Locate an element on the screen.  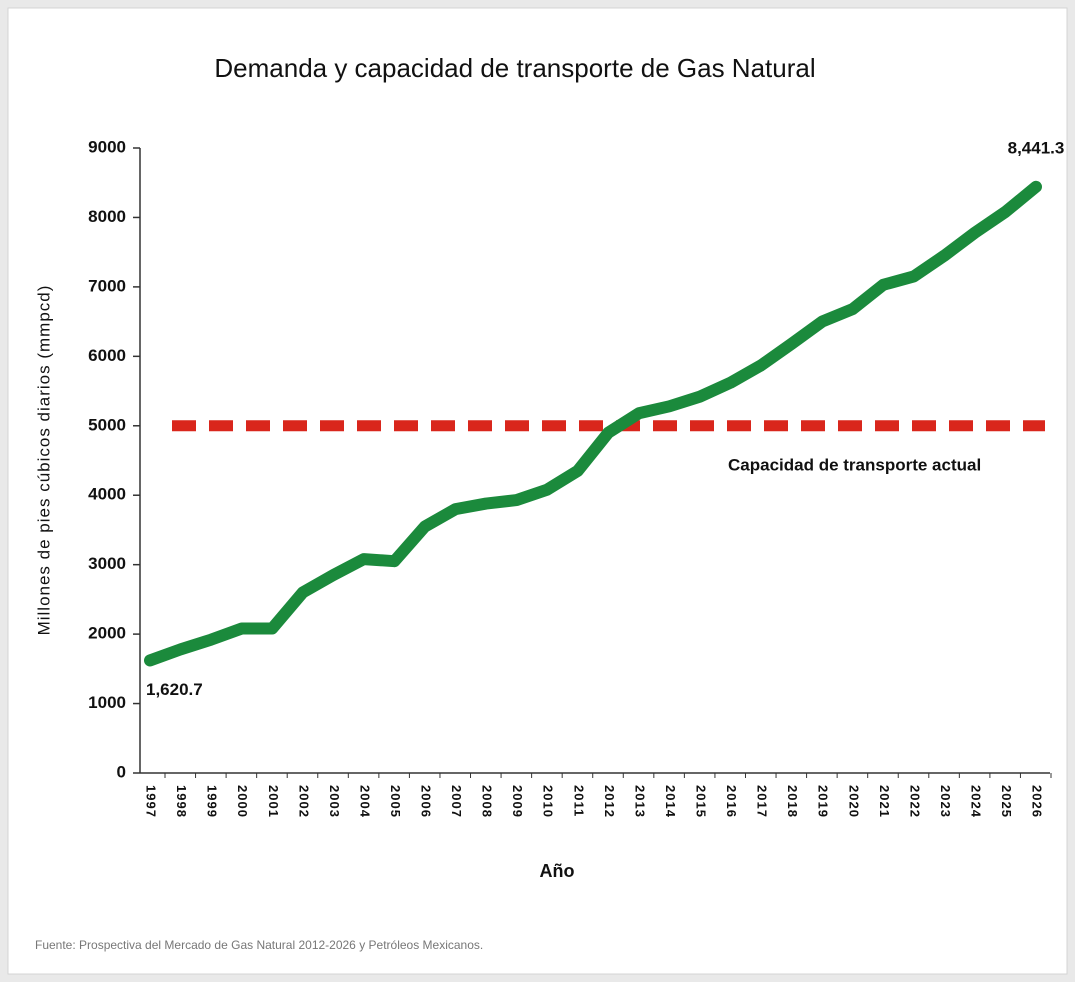
x-tick-label: 2005 is located at coordinates (395, 801).